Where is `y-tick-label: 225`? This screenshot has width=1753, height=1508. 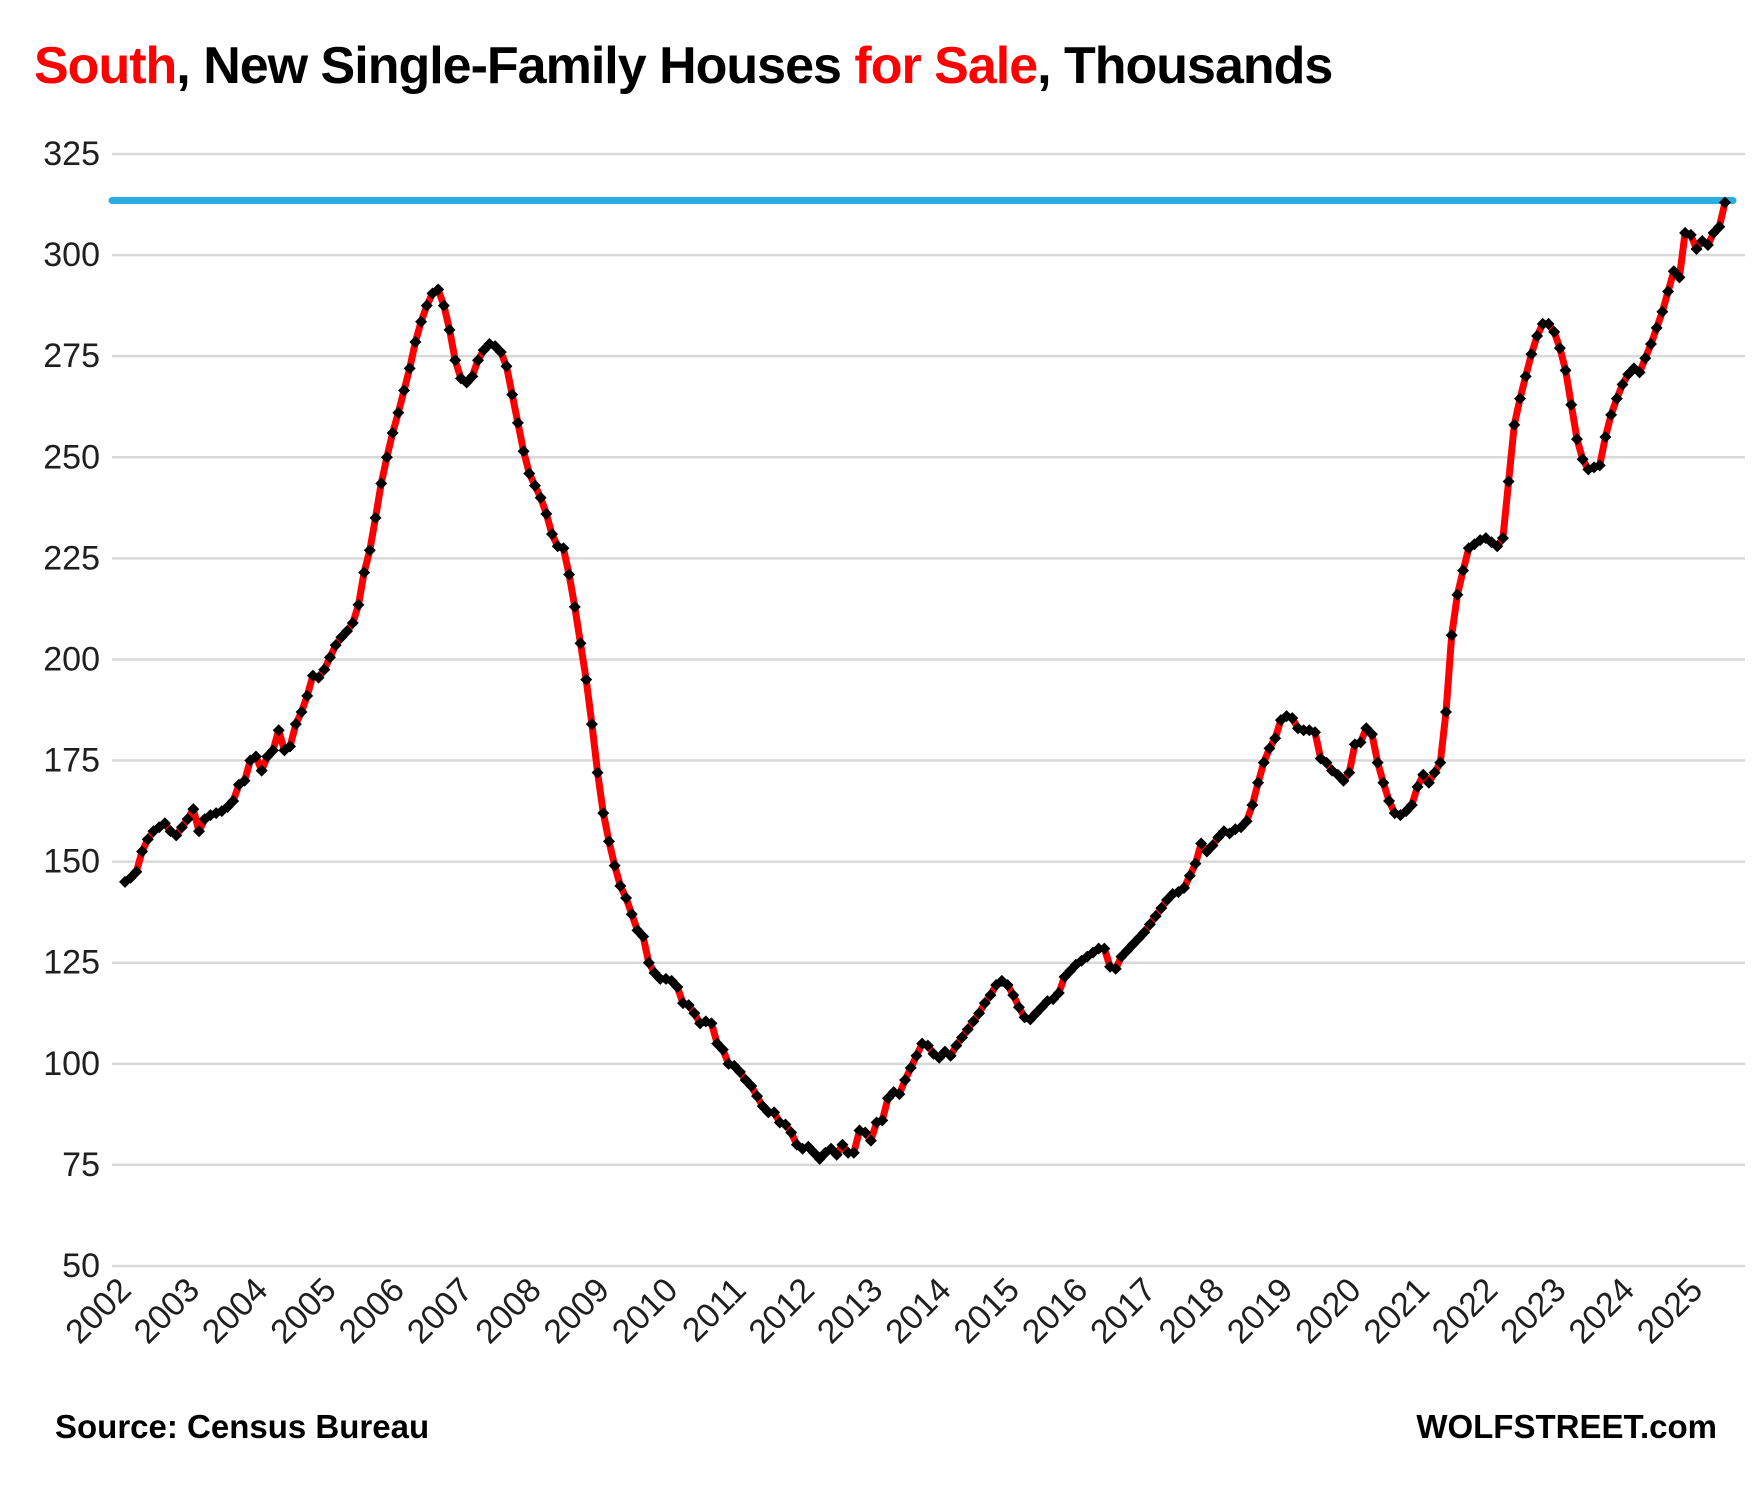 y-tick-label: 225 is located at coordinates (71, 558).